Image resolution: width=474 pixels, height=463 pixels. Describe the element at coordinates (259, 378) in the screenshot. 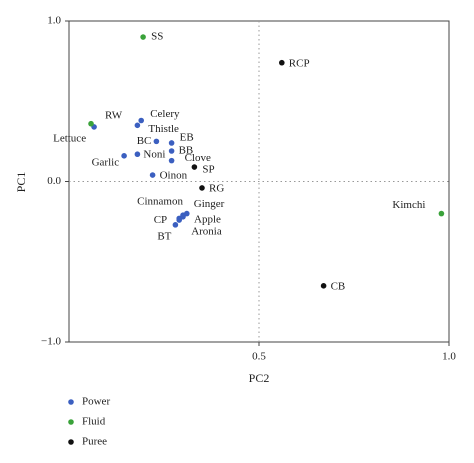

I see `x-axis-title: PC2` at that location.